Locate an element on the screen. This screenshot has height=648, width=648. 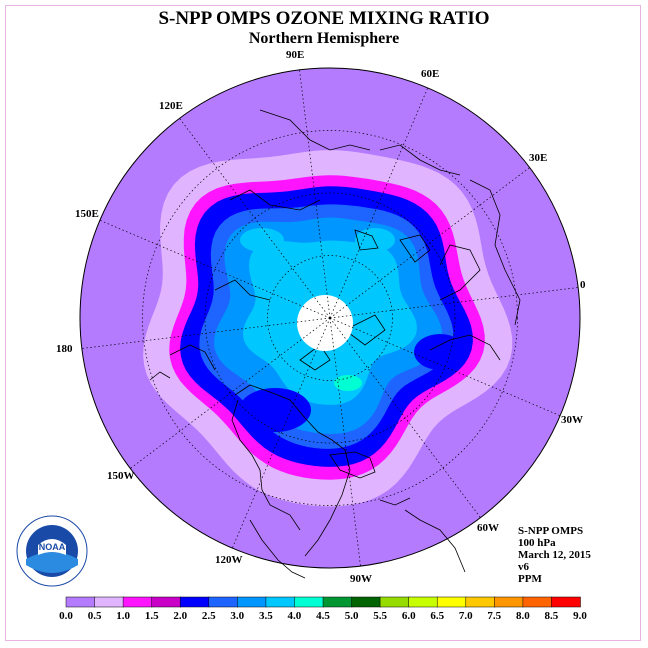
colorbar-tick-label: 0.0 is located at coordinates (66, 616).